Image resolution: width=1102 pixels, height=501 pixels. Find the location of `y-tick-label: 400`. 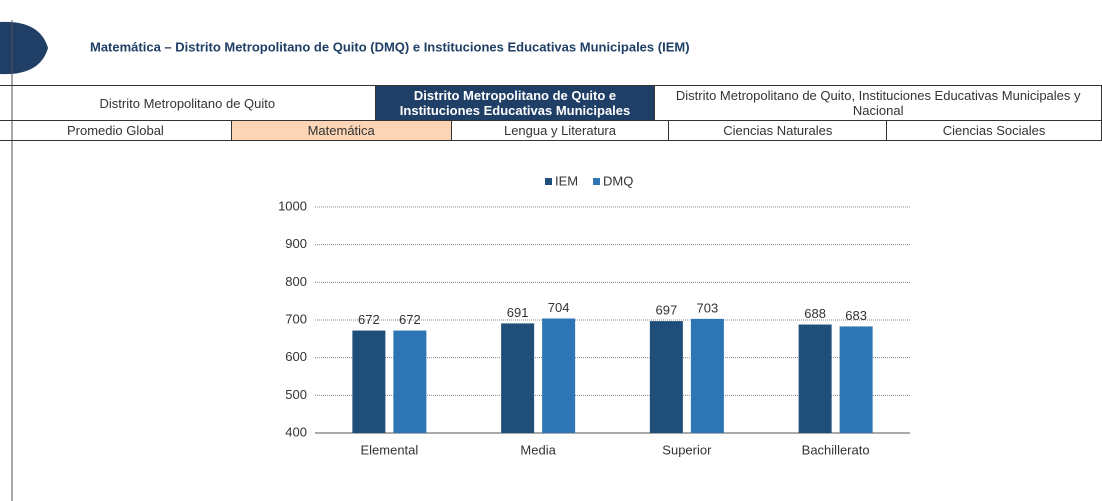

y-tick-label: 400 is located at coordinates (296, 431).